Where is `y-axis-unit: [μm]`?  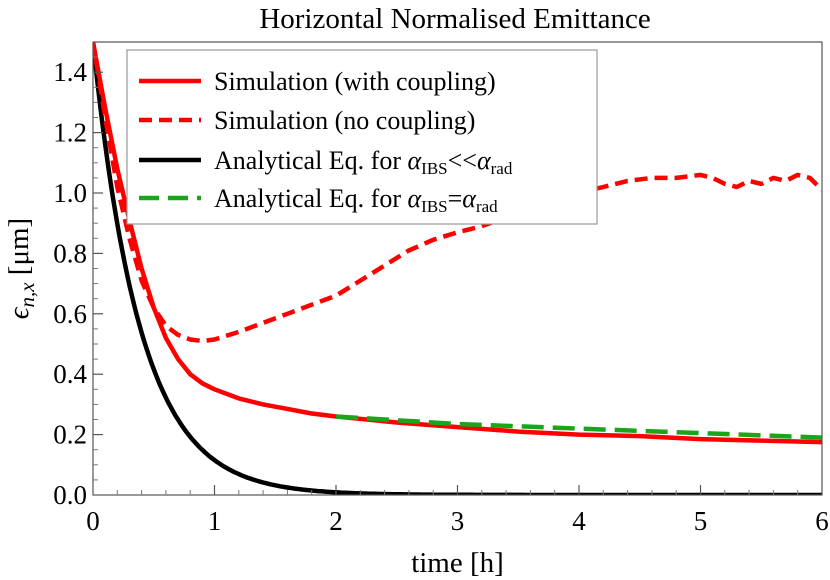
y-axis-unit: [μm] is located at coordinates (19, 250).